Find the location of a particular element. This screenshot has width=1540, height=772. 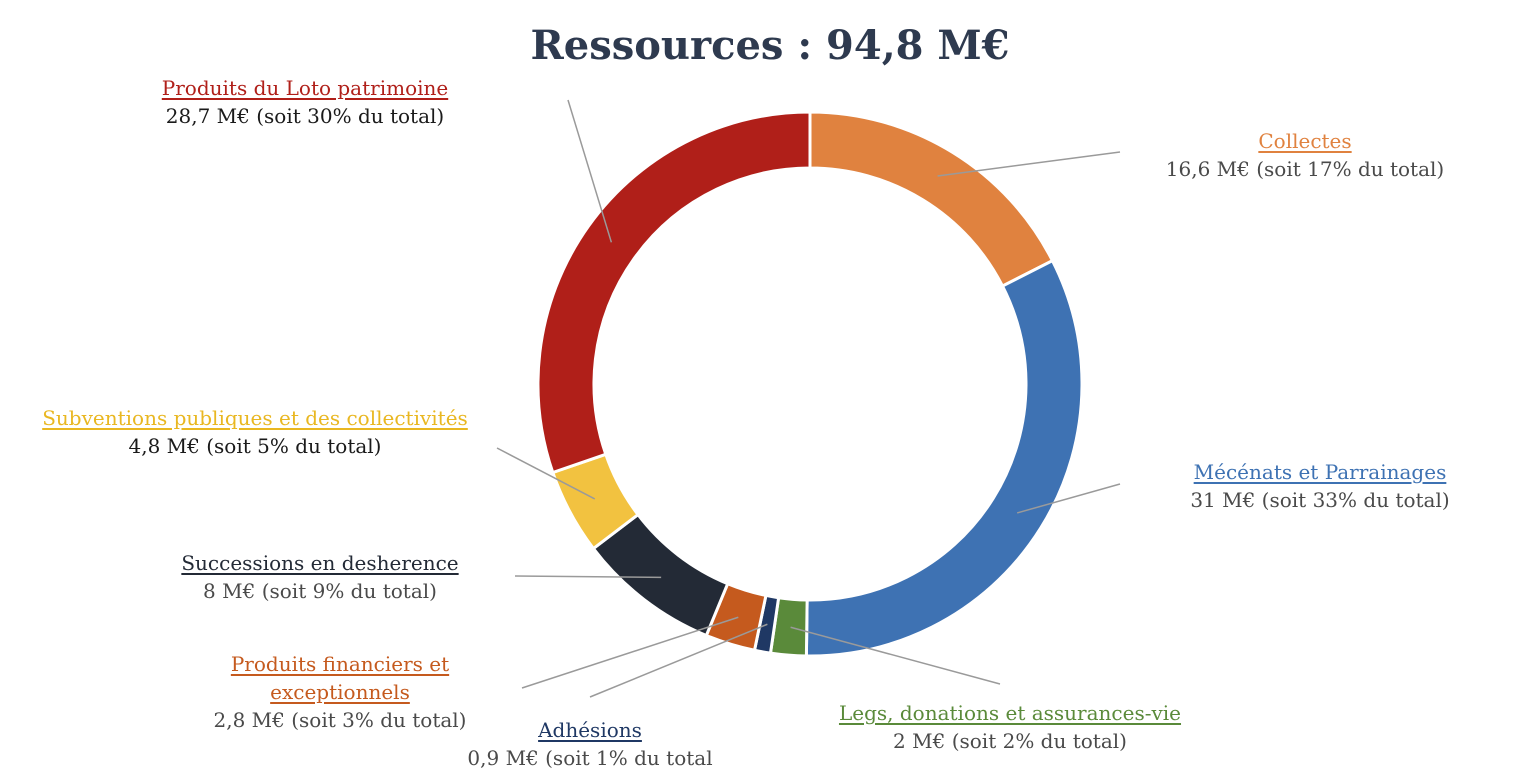

label-value: 0,9 M€ (soit 1% du total is located at coordinates (590, 758).